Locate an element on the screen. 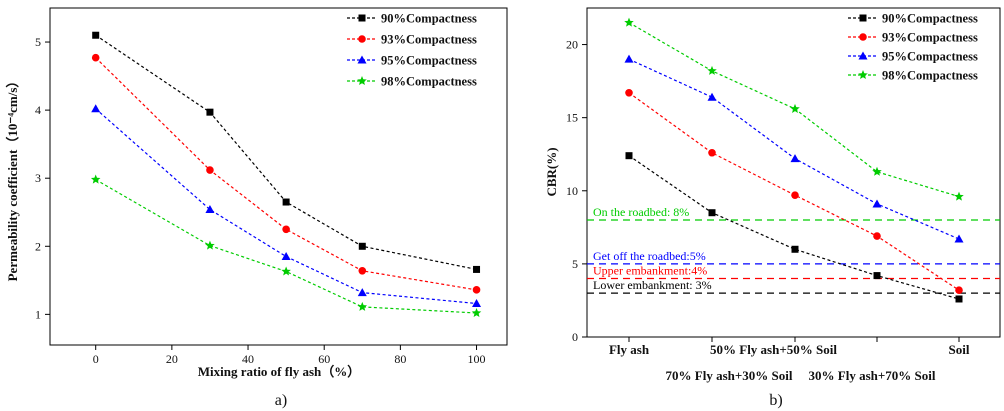 The width and height of the screenshot is (1004, 411). y-tick-label-2: 10 is located at coordinates (572, 191).